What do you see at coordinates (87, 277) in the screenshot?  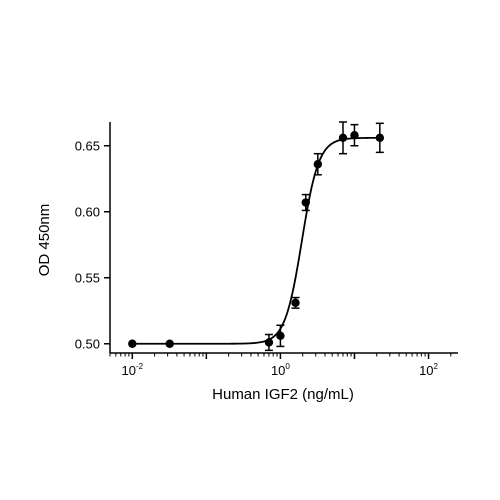 I see `y-tick-label: 0.55` at bounding box center [87, 277].